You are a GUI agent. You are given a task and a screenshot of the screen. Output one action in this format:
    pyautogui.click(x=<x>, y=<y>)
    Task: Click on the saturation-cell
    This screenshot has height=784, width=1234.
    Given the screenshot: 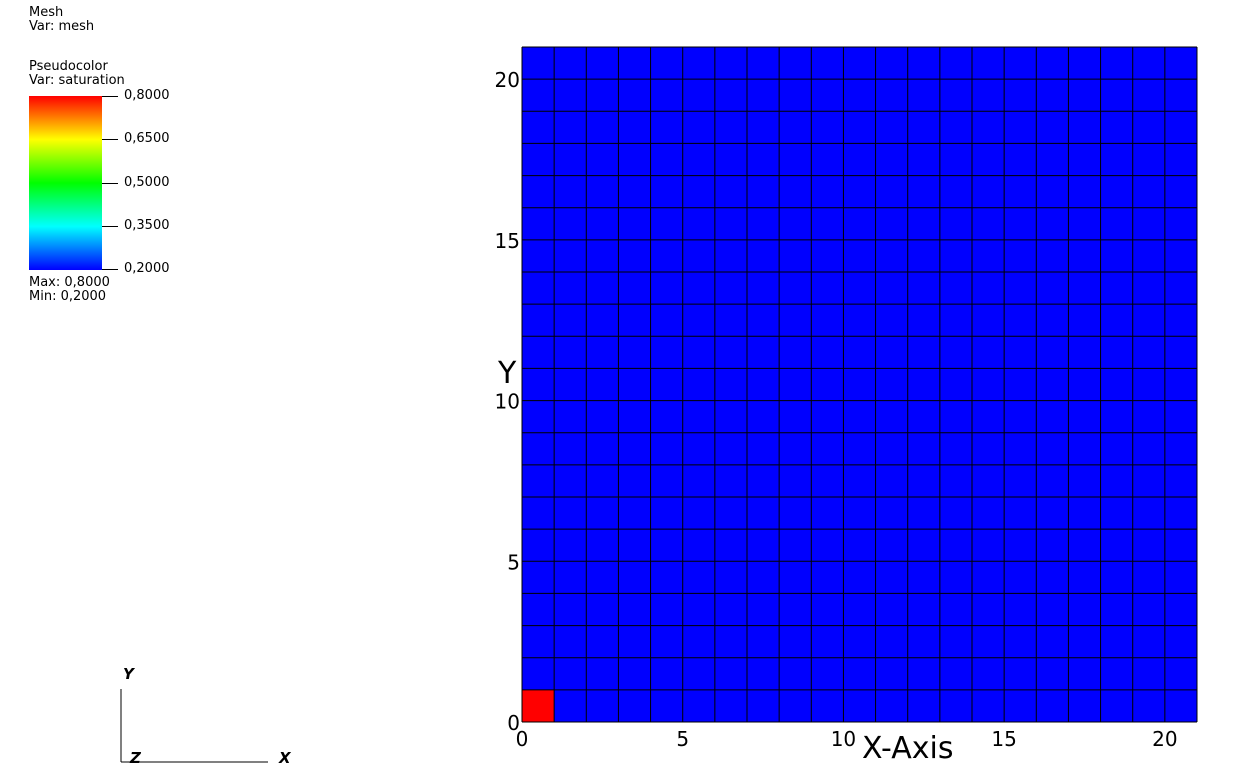 What is the action you would take?
    pyautogui.click(x=538, y=705)
    